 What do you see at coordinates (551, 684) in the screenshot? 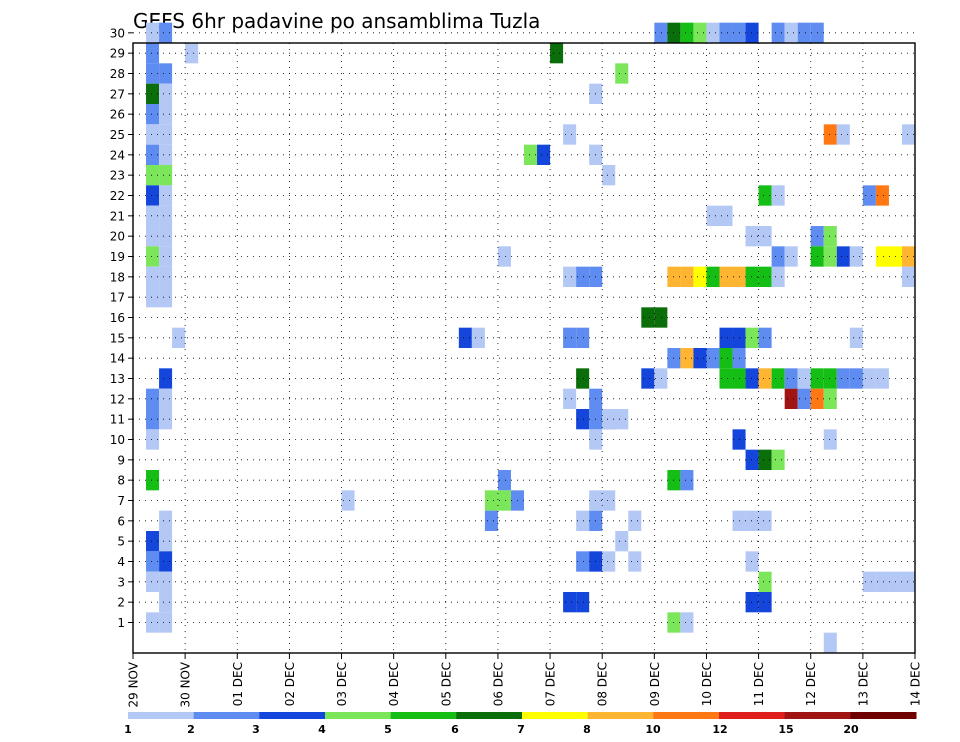
I see `x-tick-label: 07 DEC` at bounding box center [551, 684].